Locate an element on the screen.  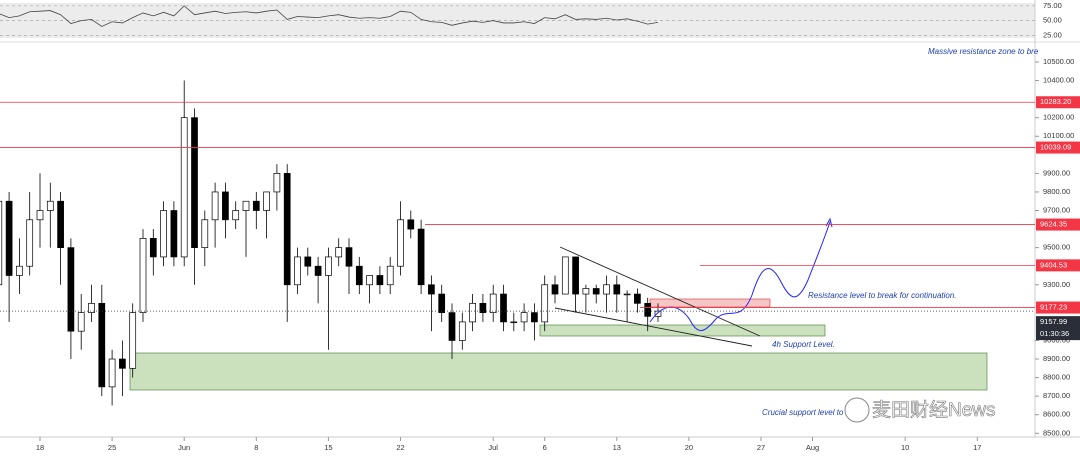
annotation: Crucial support level to hold. is located at coordinates (812, 412).